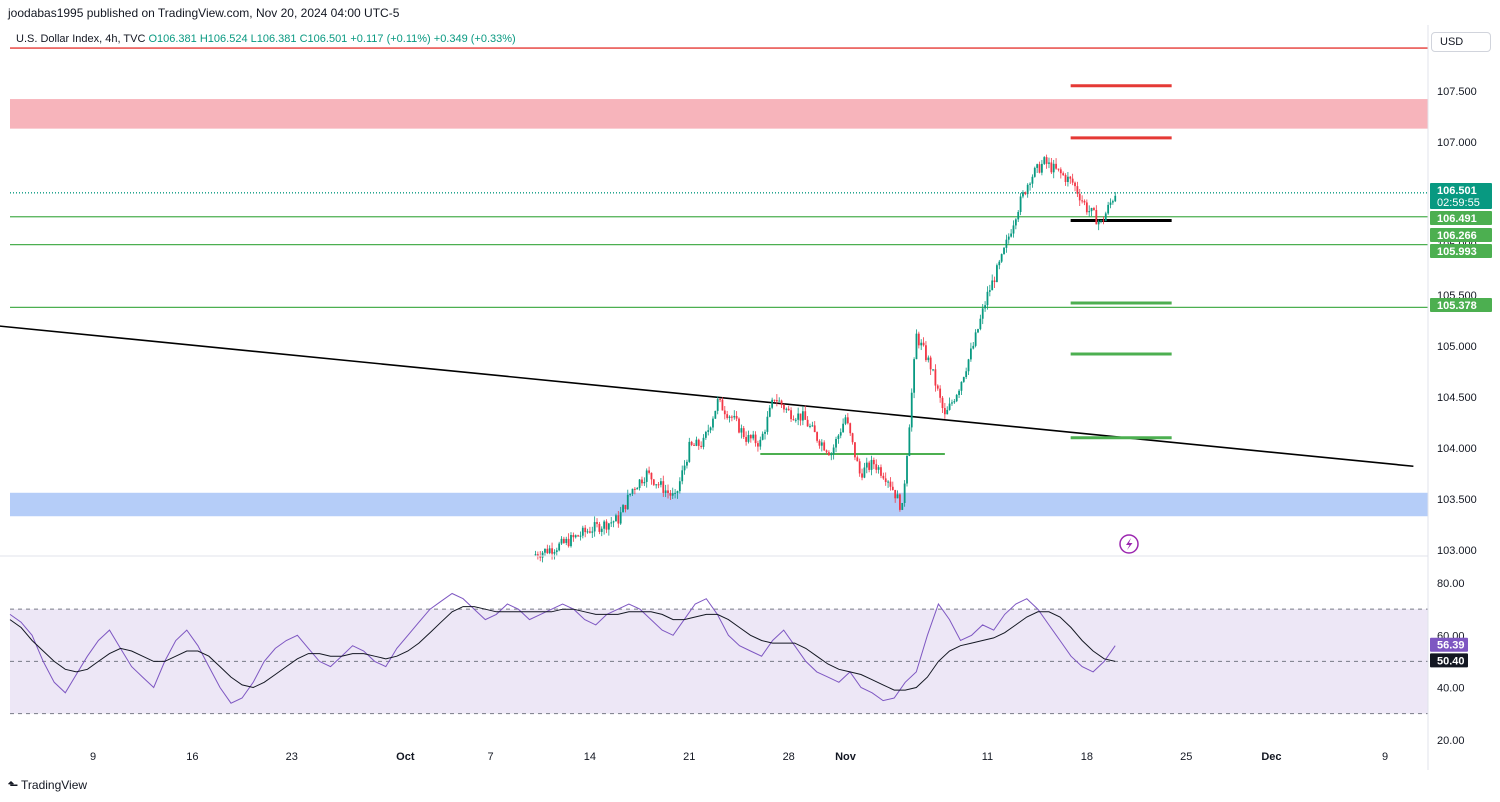 This screenshot has height=802, width=1500. I want to click on price-tag-value: 105.993, so click(1457, 252).